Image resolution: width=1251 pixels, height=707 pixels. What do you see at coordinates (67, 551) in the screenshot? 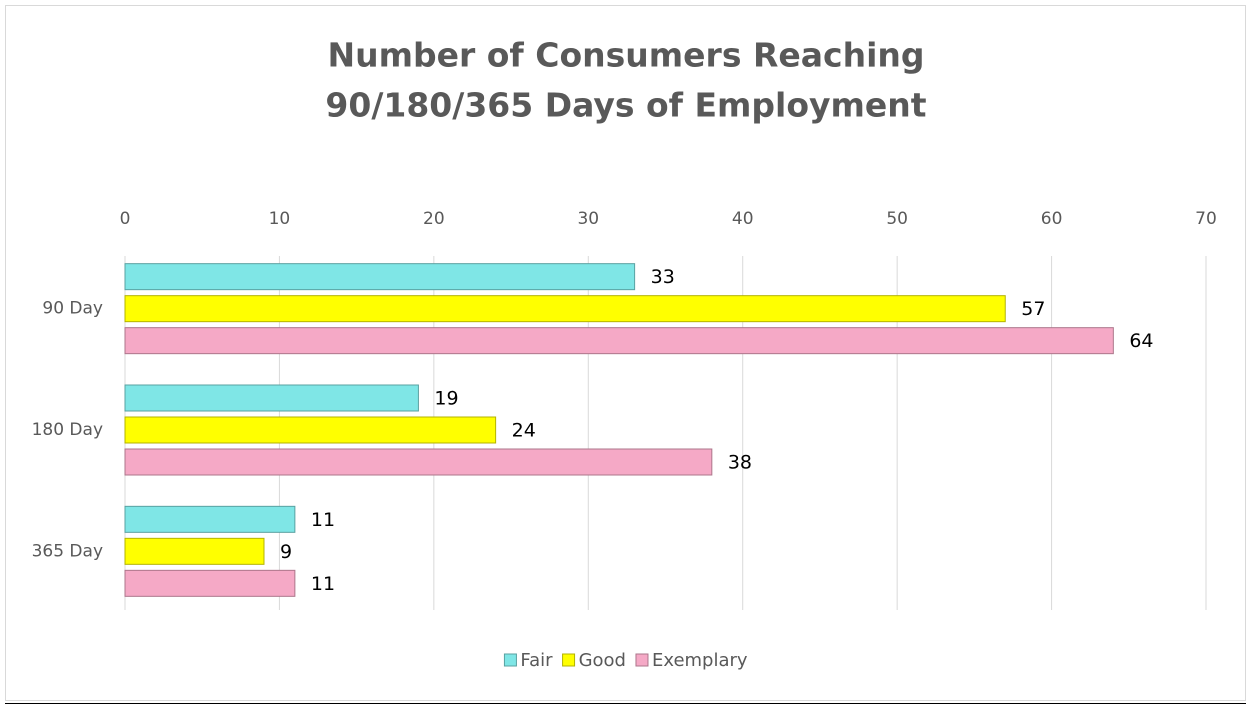
I see `y-tick-label: 365 Day` at bounding box center [67, 551].